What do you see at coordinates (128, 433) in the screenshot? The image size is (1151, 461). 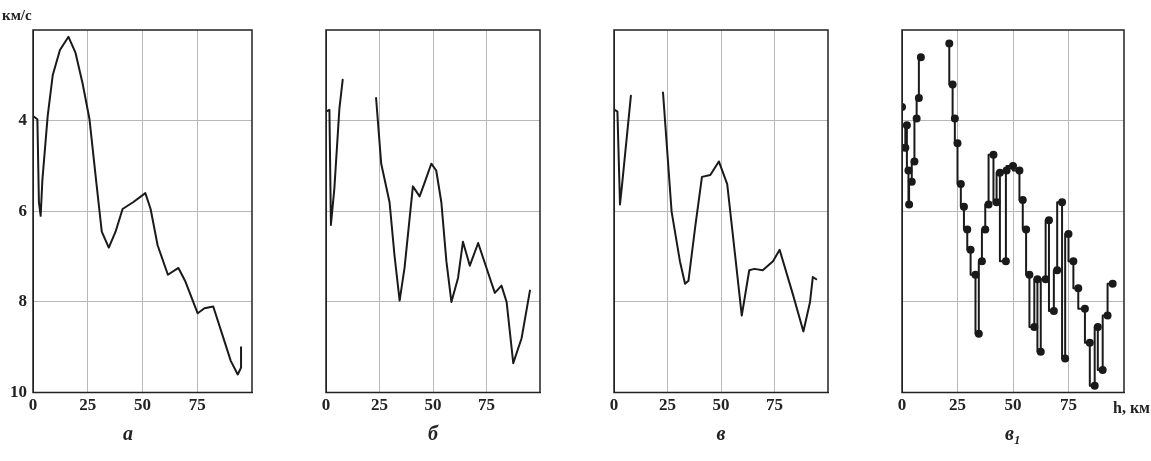 I see `text: а` at bounding box center [128, 433].